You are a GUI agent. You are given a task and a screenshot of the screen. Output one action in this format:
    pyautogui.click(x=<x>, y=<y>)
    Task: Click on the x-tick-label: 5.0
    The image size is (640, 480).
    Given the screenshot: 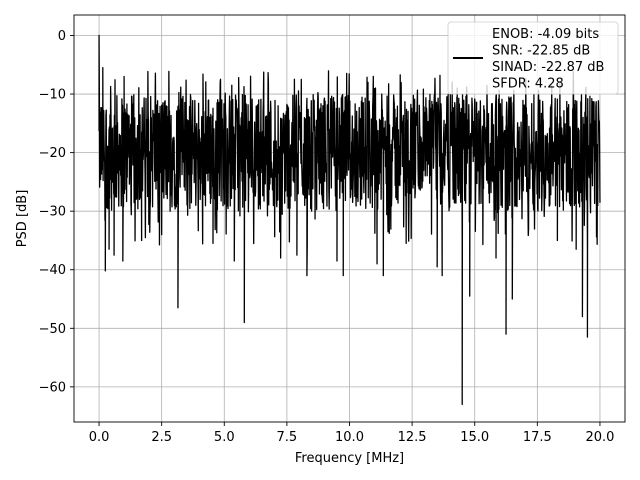 What is the action you would take?
    pyautogui.click(x=224, y=437)
    